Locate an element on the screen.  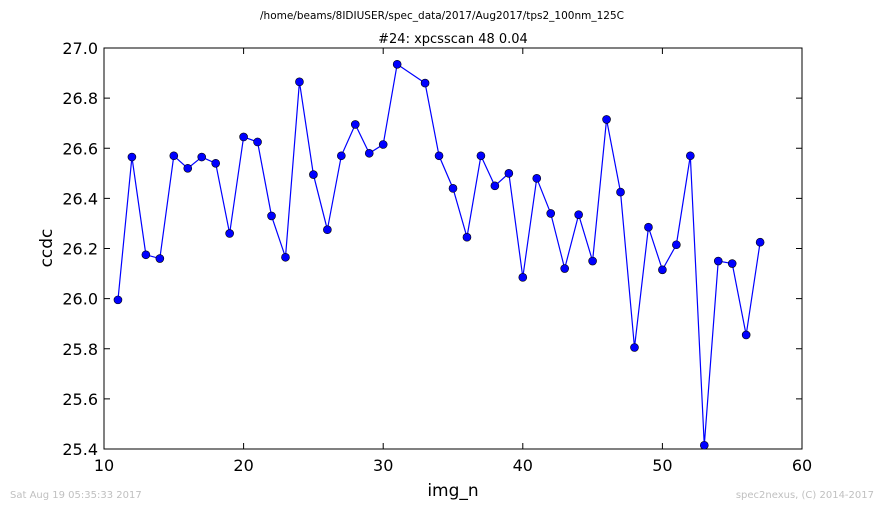
x-tick-label: 60 is located at coordinates (802, 465).